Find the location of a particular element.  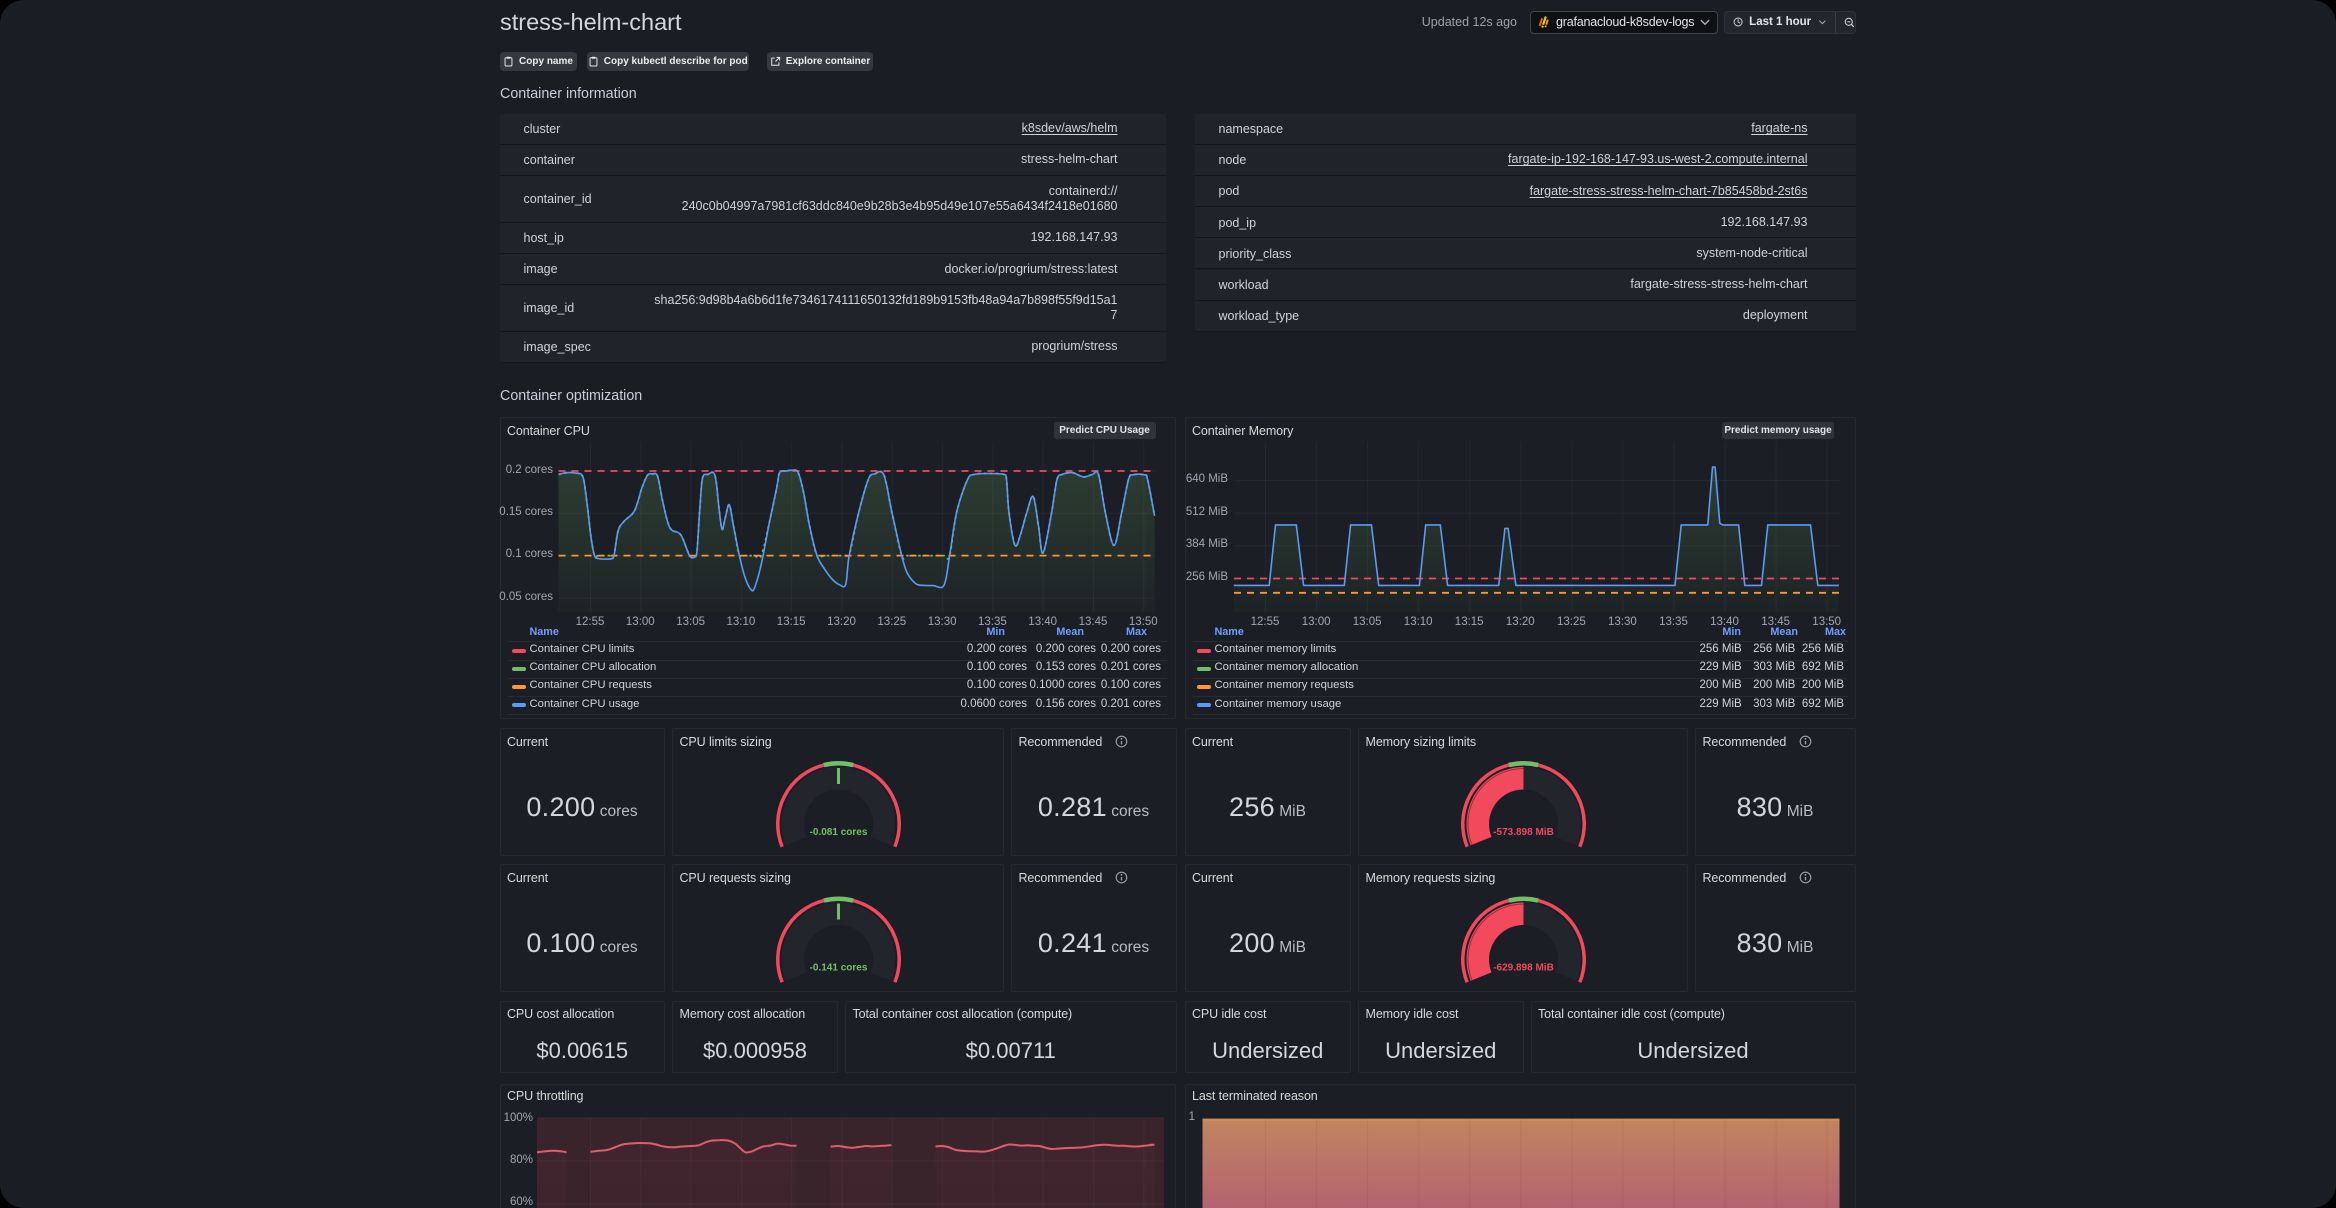

svg-text: -573.898 MiB is located at coordinates (1523, 832).